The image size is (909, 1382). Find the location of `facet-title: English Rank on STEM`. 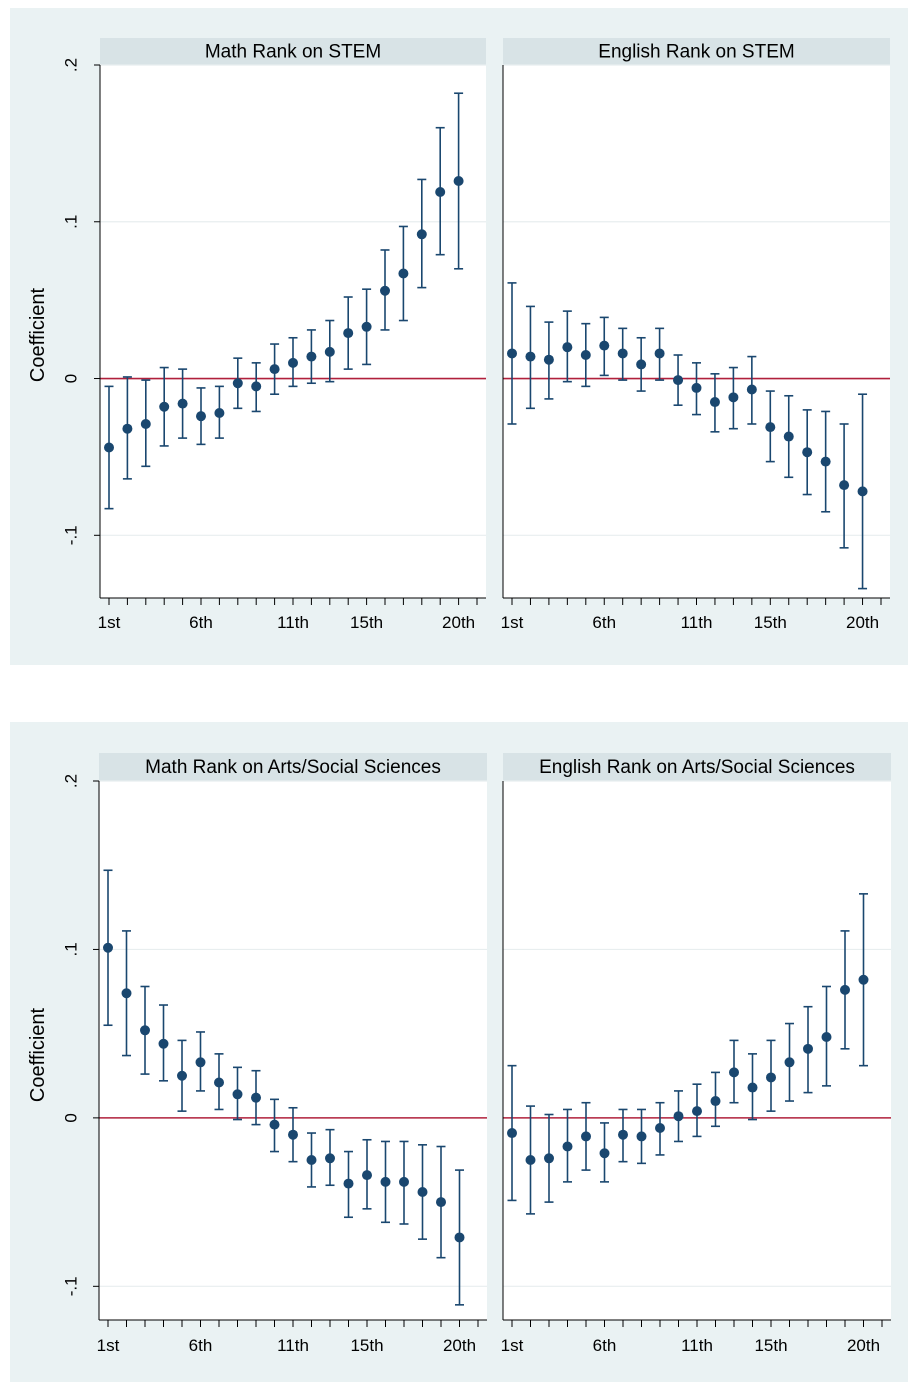

facet-title: English Rank on STEM is located at coordinates (696, 52).